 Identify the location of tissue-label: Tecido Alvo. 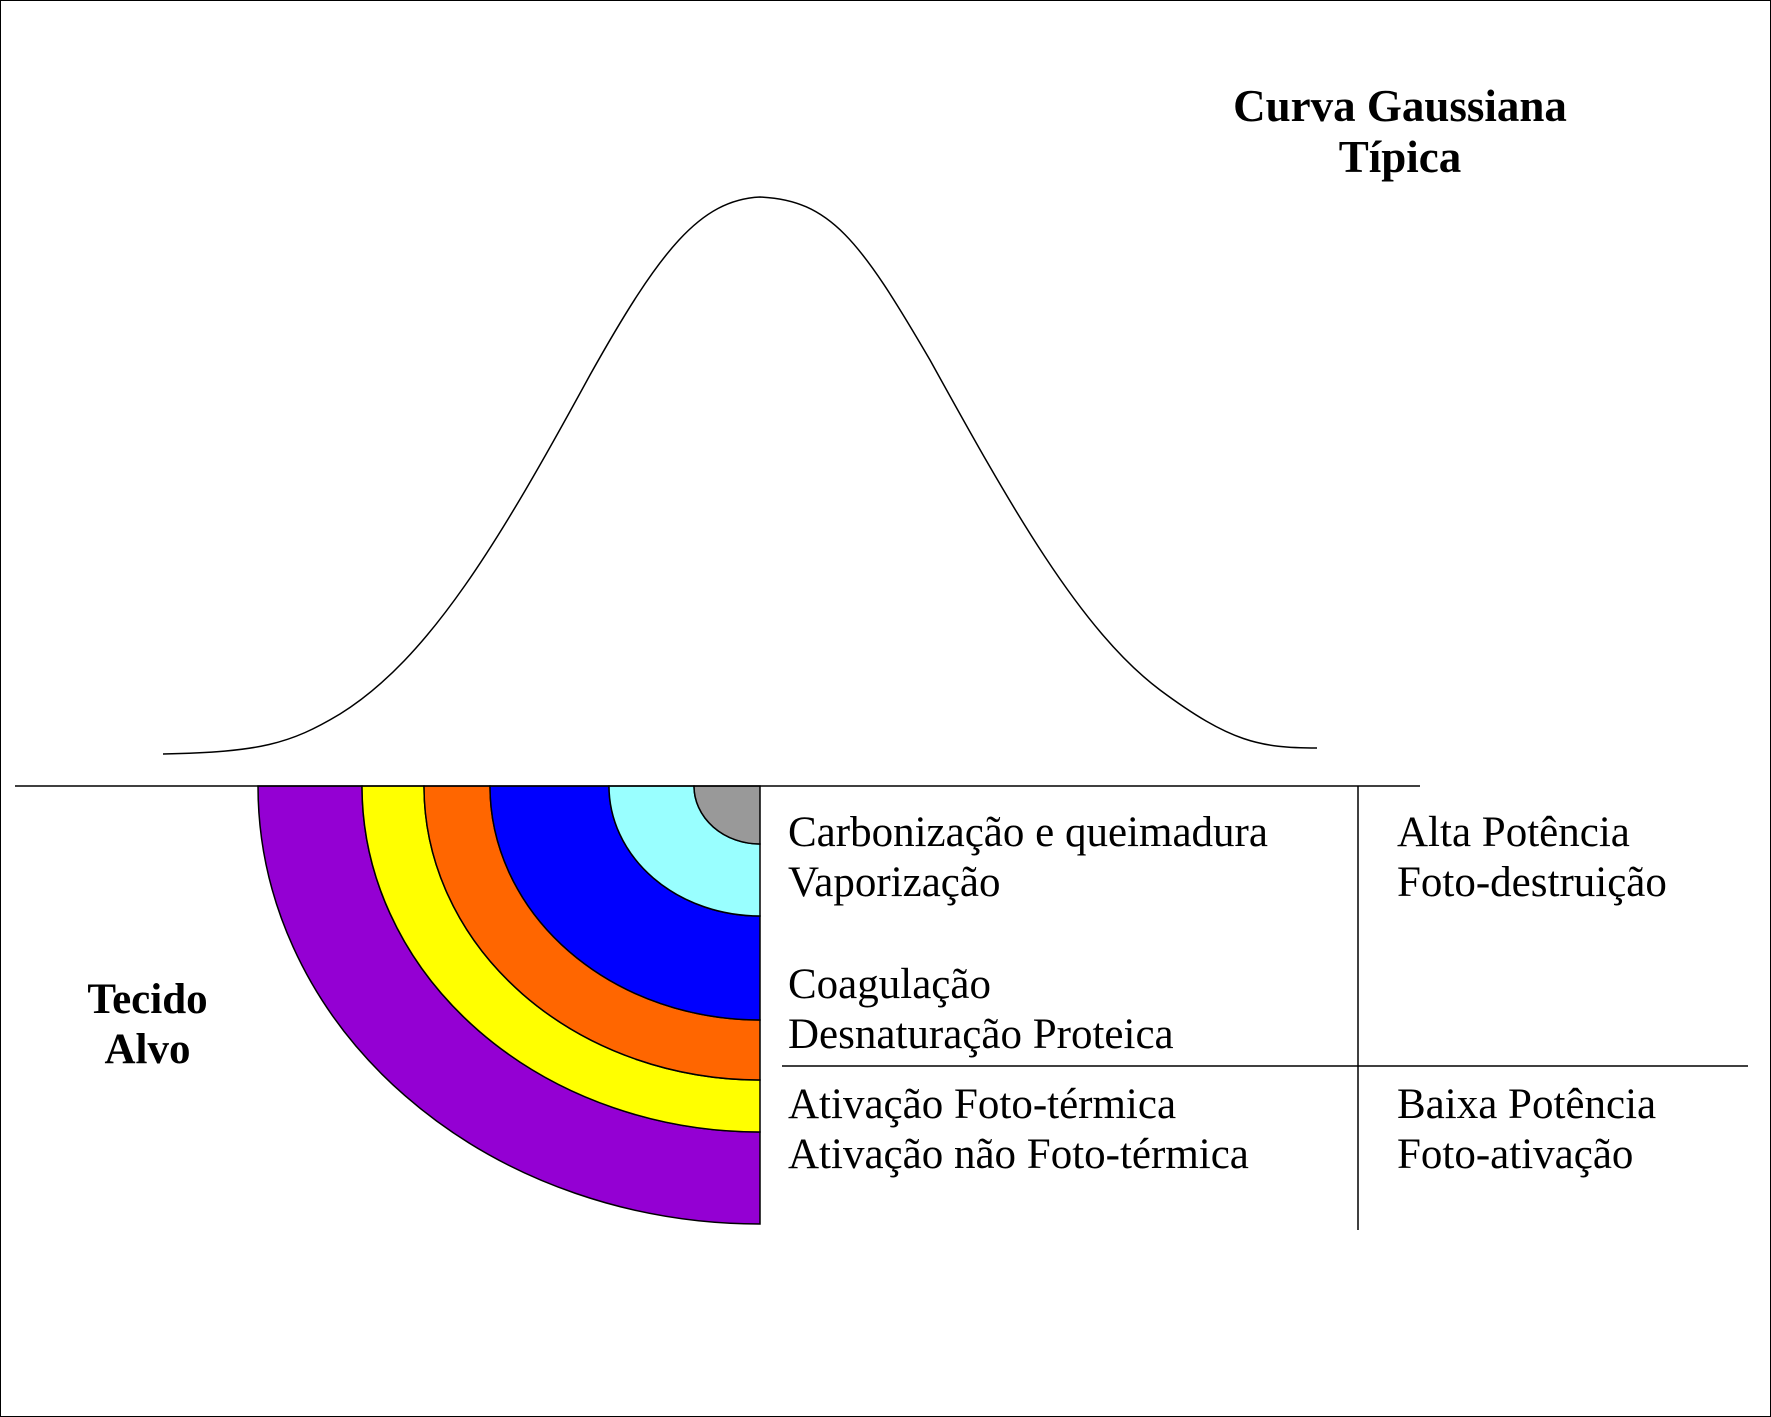
(147, 1025).